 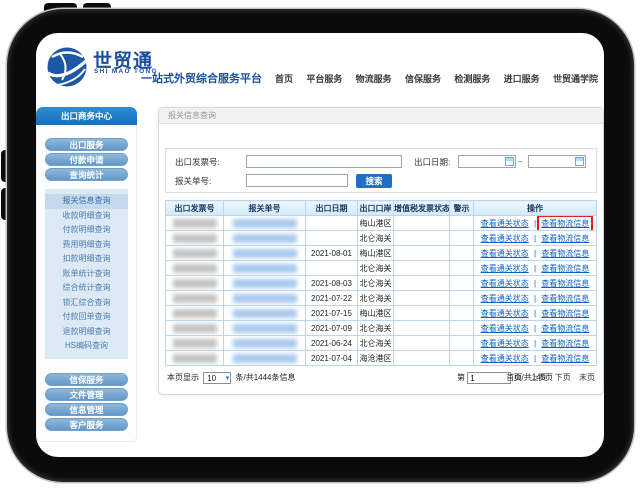 What do you see at coordinates (86, 316) in the screenshot?
I see `sidebar-submenu-item: 付款回单查询` at bounding box center [86, 316].